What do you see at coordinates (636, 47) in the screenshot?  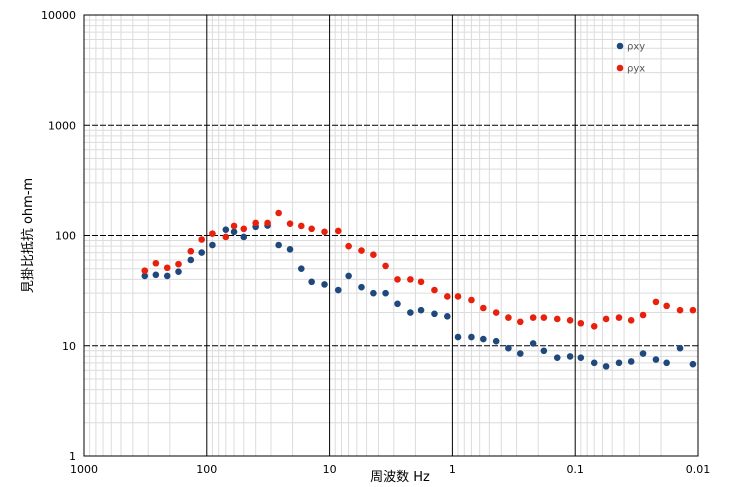 I see `legend-entry: ρxy` at bounding box center [636, 47].